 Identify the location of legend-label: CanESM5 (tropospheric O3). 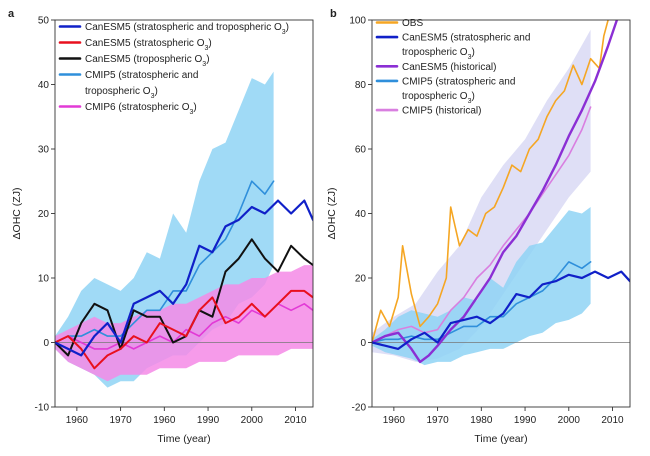
(147, 61).